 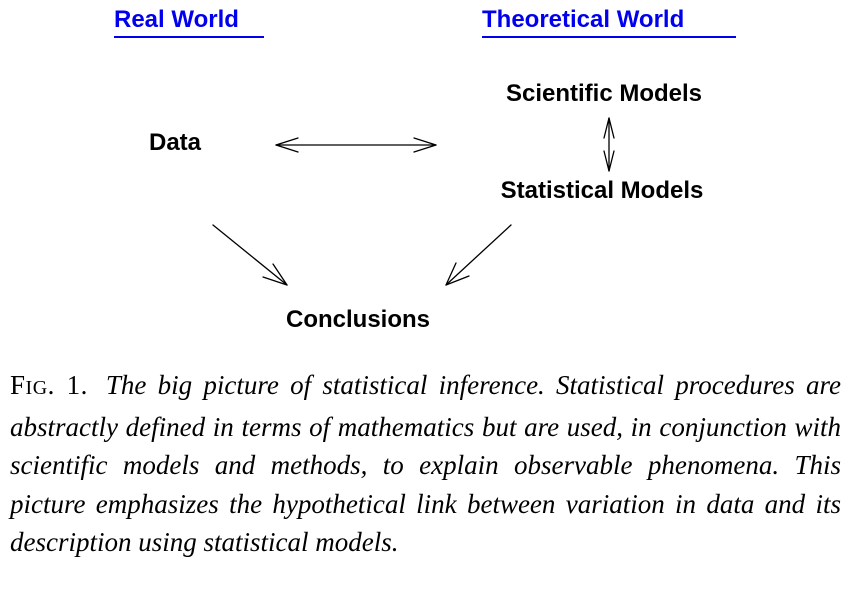 What do you see at coordinates (176, 19) in the screenshot?
I see `heading-real-world-text: Real World` at bounding box center [176, 19].